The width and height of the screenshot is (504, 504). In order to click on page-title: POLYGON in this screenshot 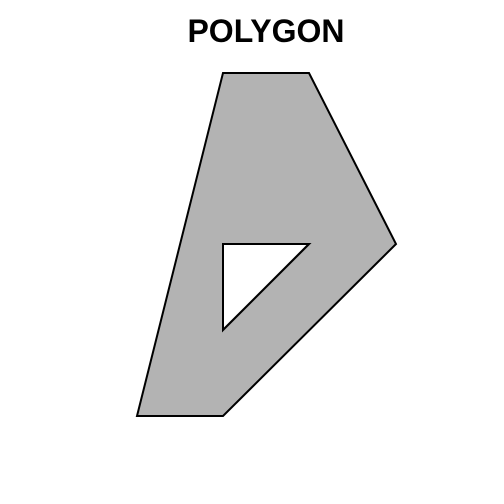, I will do `click(266, 31)`.